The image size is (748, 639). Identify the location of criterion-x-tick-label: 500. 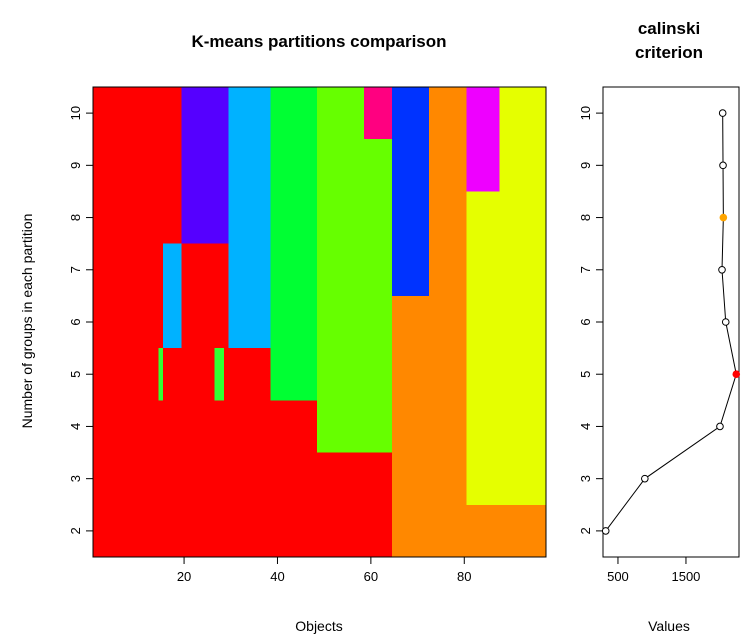
(618, 576).